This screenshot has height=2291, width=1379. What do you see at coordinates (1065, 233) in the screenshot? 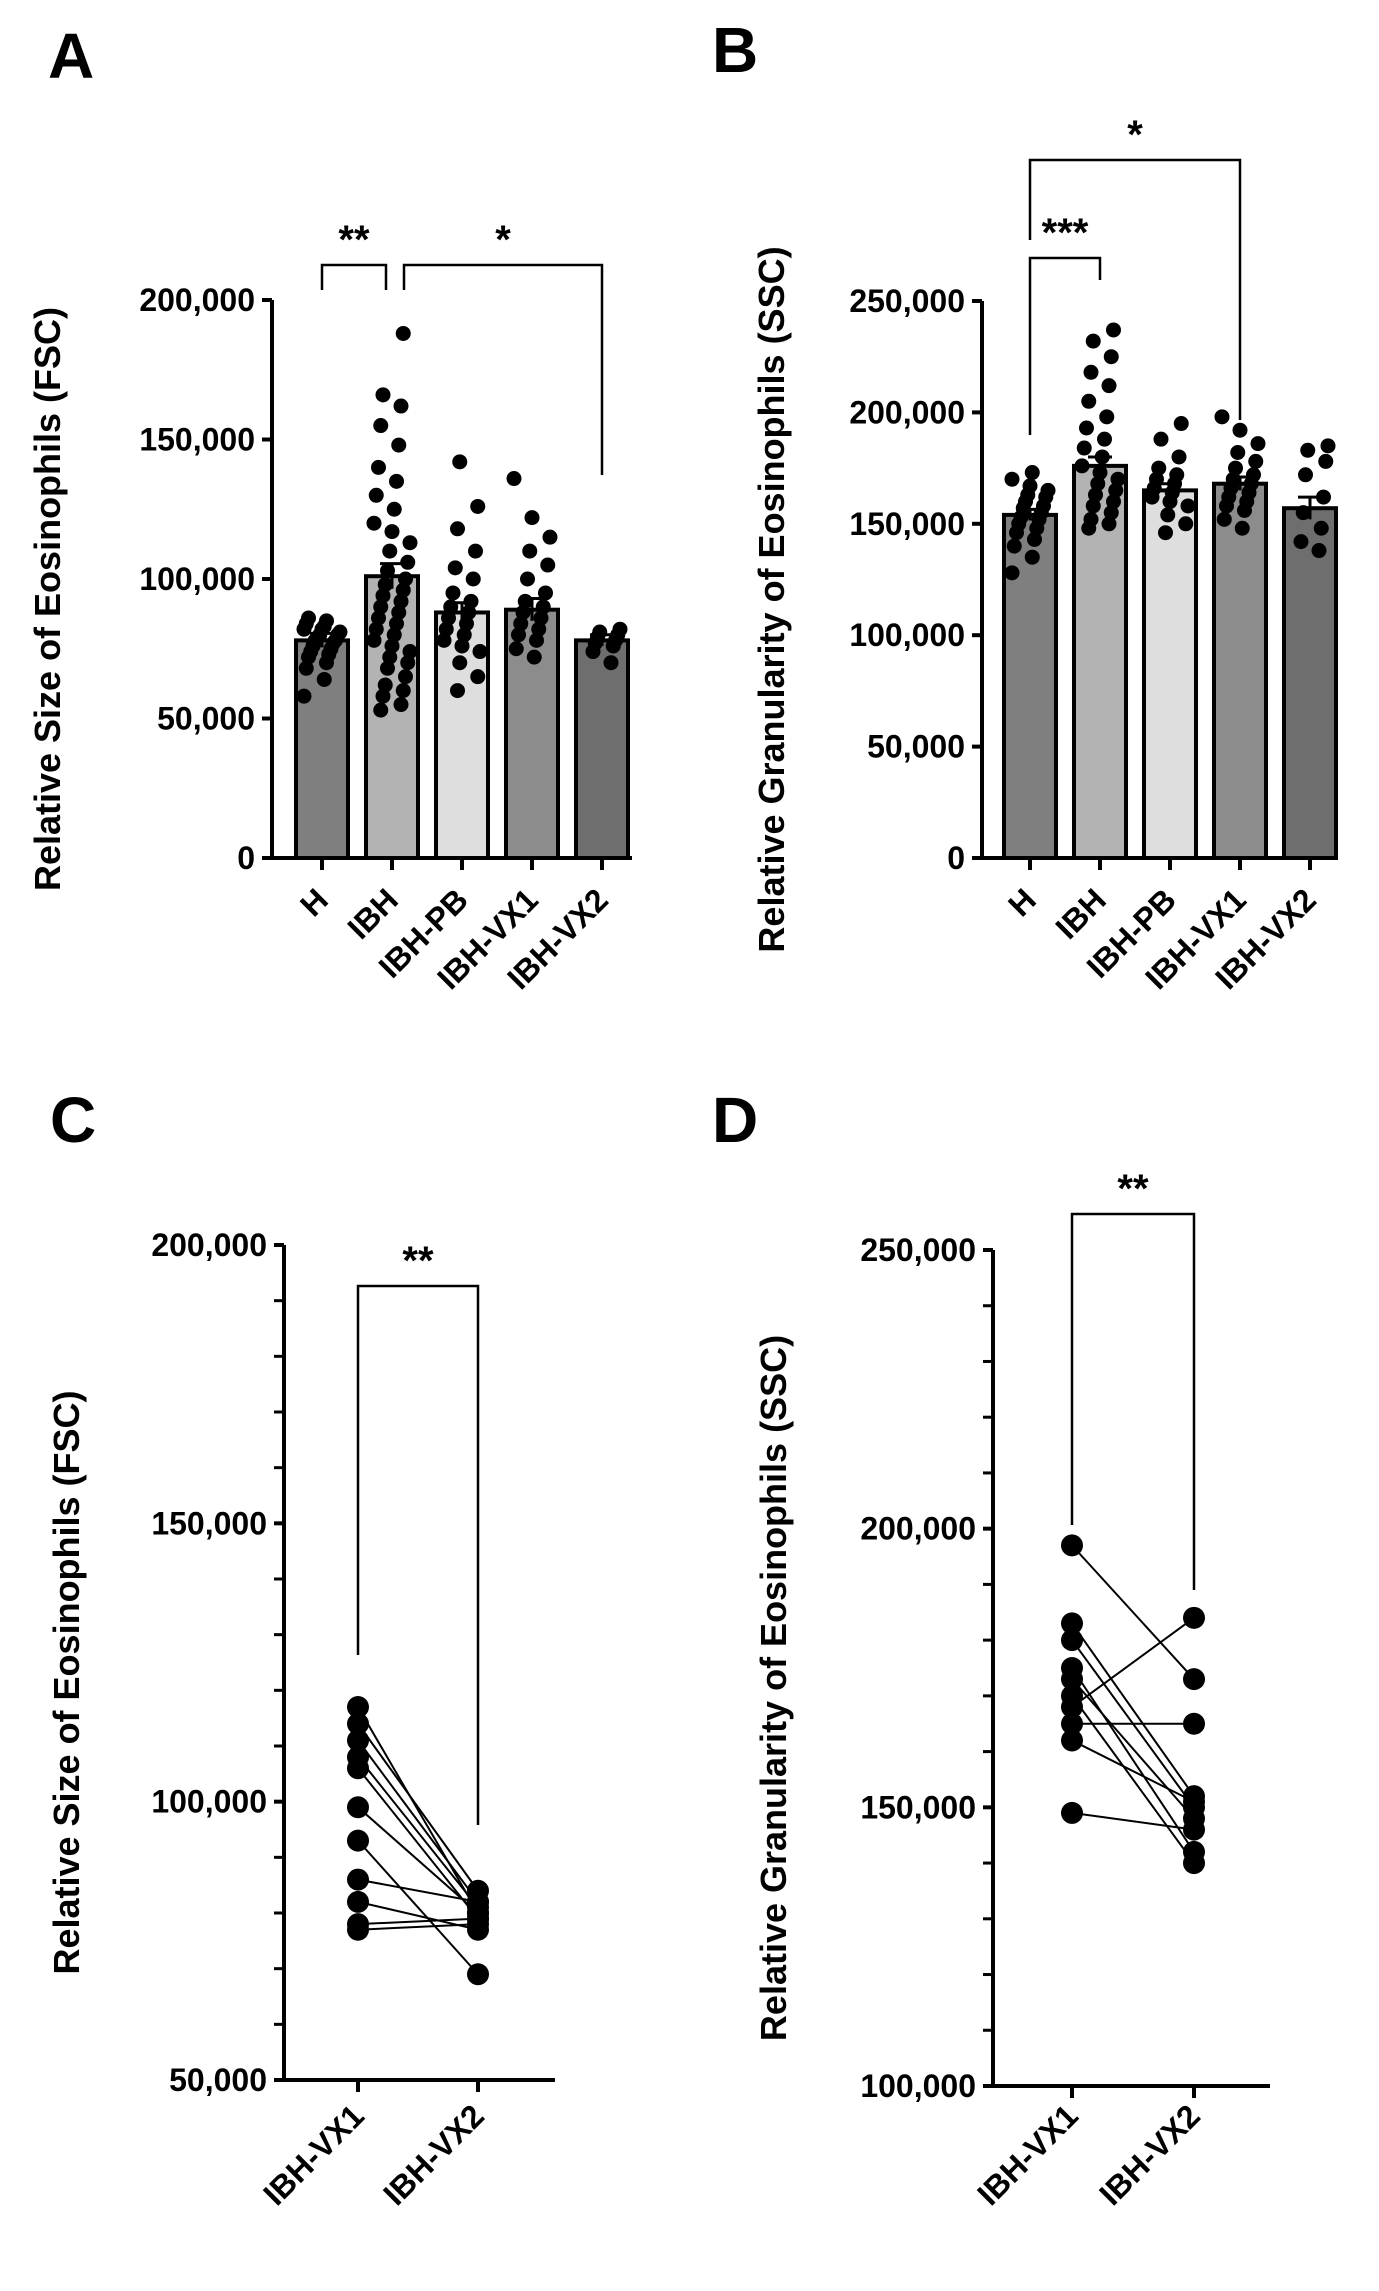
I see `significance-label-b: ***` at bounding box center [1065, 233].